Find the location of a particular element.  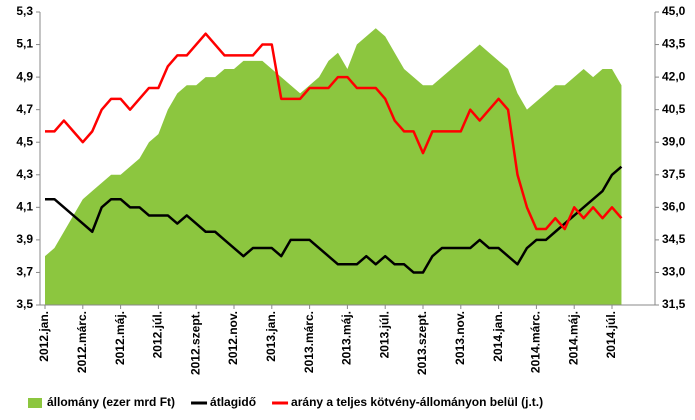

x-tick-label: 2013.júl. is located at coordinates (384, 334).